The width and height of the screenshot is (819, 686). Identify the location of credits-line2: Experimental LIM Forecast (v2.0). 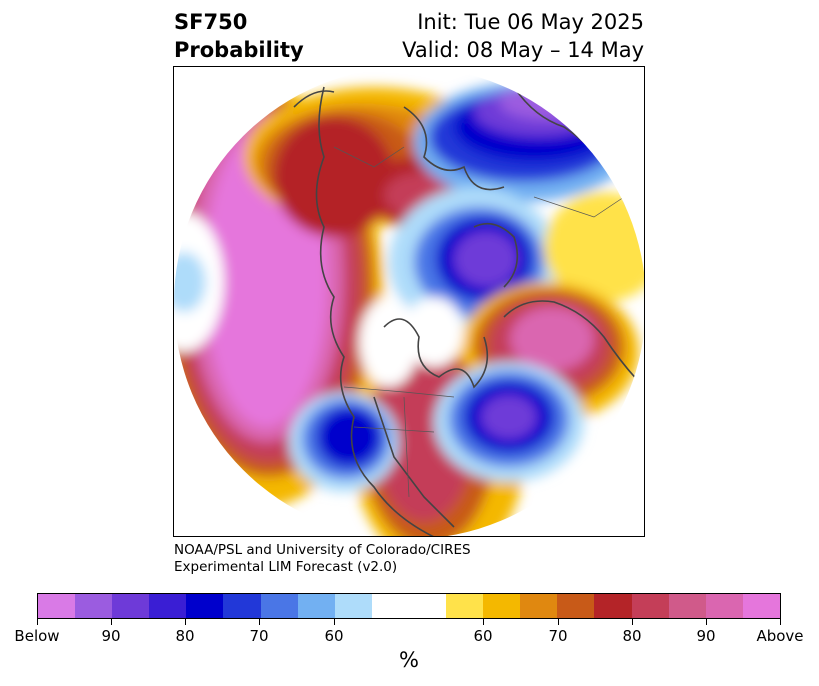
(286, 567).